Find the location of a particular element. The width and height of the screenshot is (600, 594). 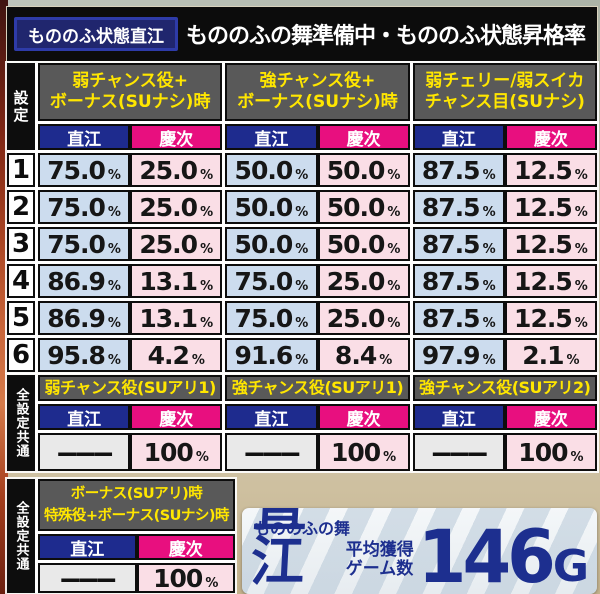

value-cell: 95.8% is located at coordinates (84, 355).